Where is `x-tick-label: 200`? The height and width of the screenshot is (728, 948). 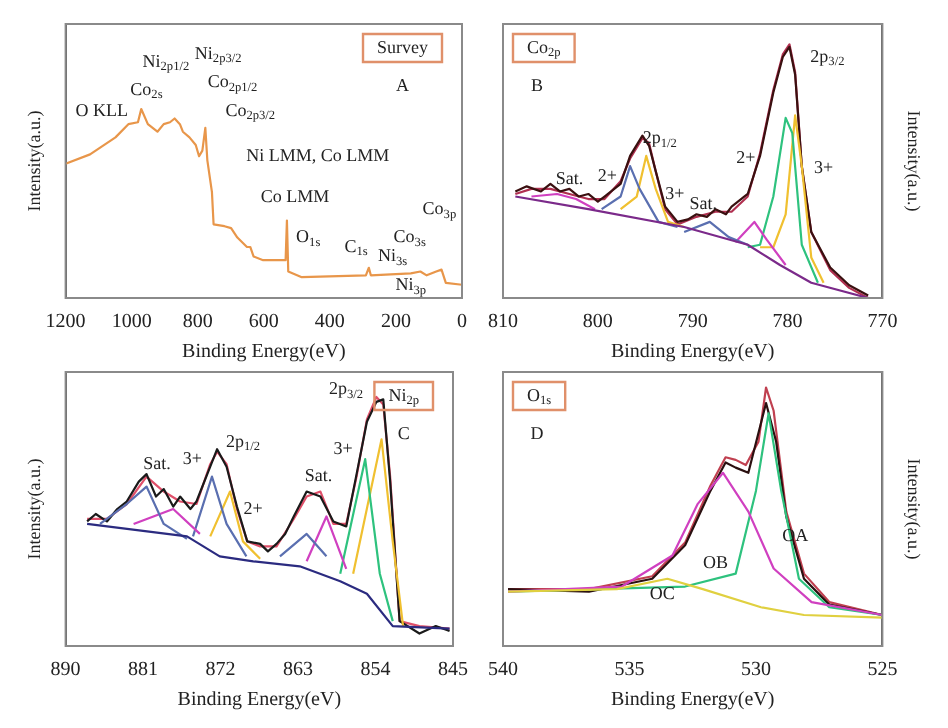
x-tick-label: 200 is located at coordinates (395, 322).